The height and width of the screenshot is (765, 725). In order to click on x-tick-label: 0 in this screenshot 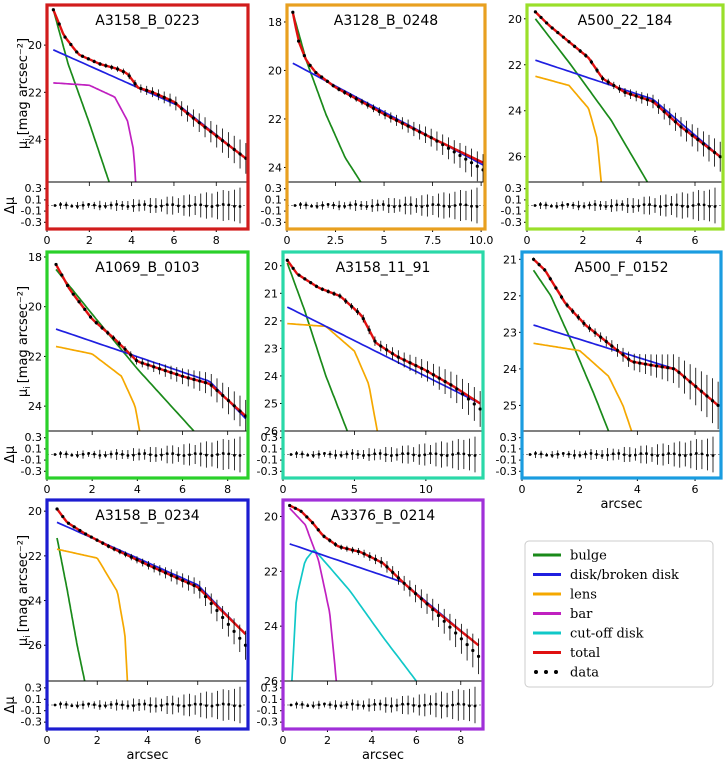, I will do `click(287, 240)`.